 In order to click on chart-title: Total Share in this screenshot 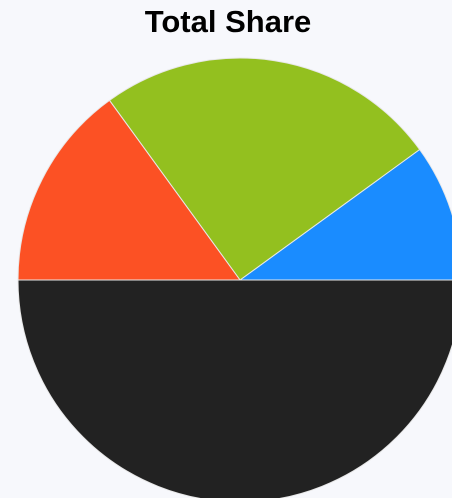, I will do `click(228, 21)`.